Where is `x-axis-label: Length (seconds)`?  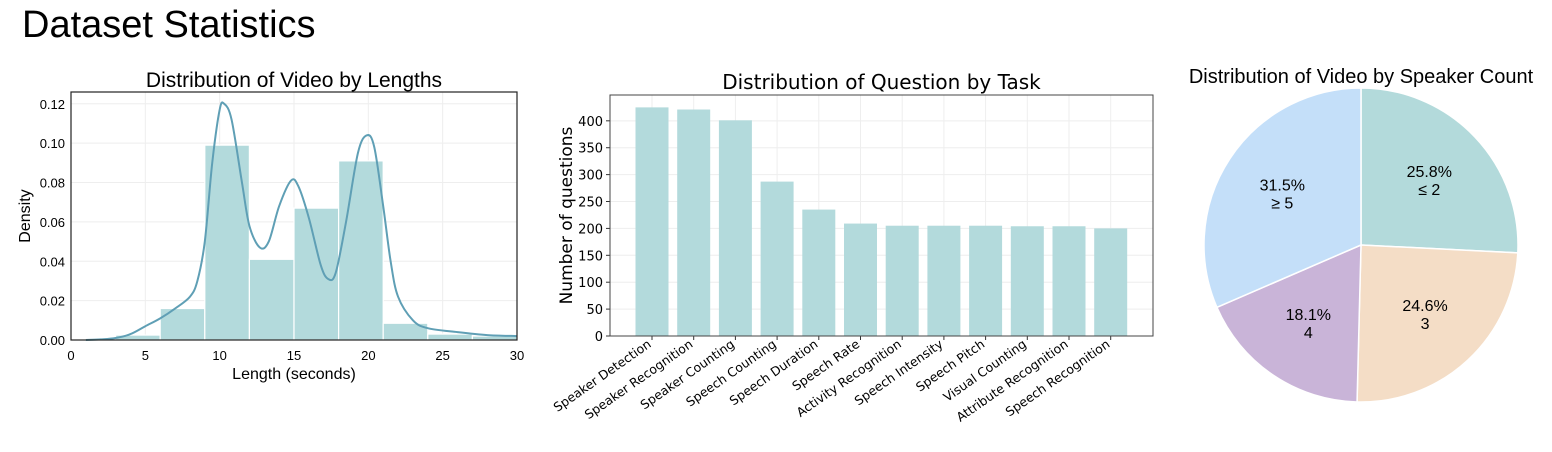 x-axis-label: Length (seconds) is located at coordinates (294, 374).